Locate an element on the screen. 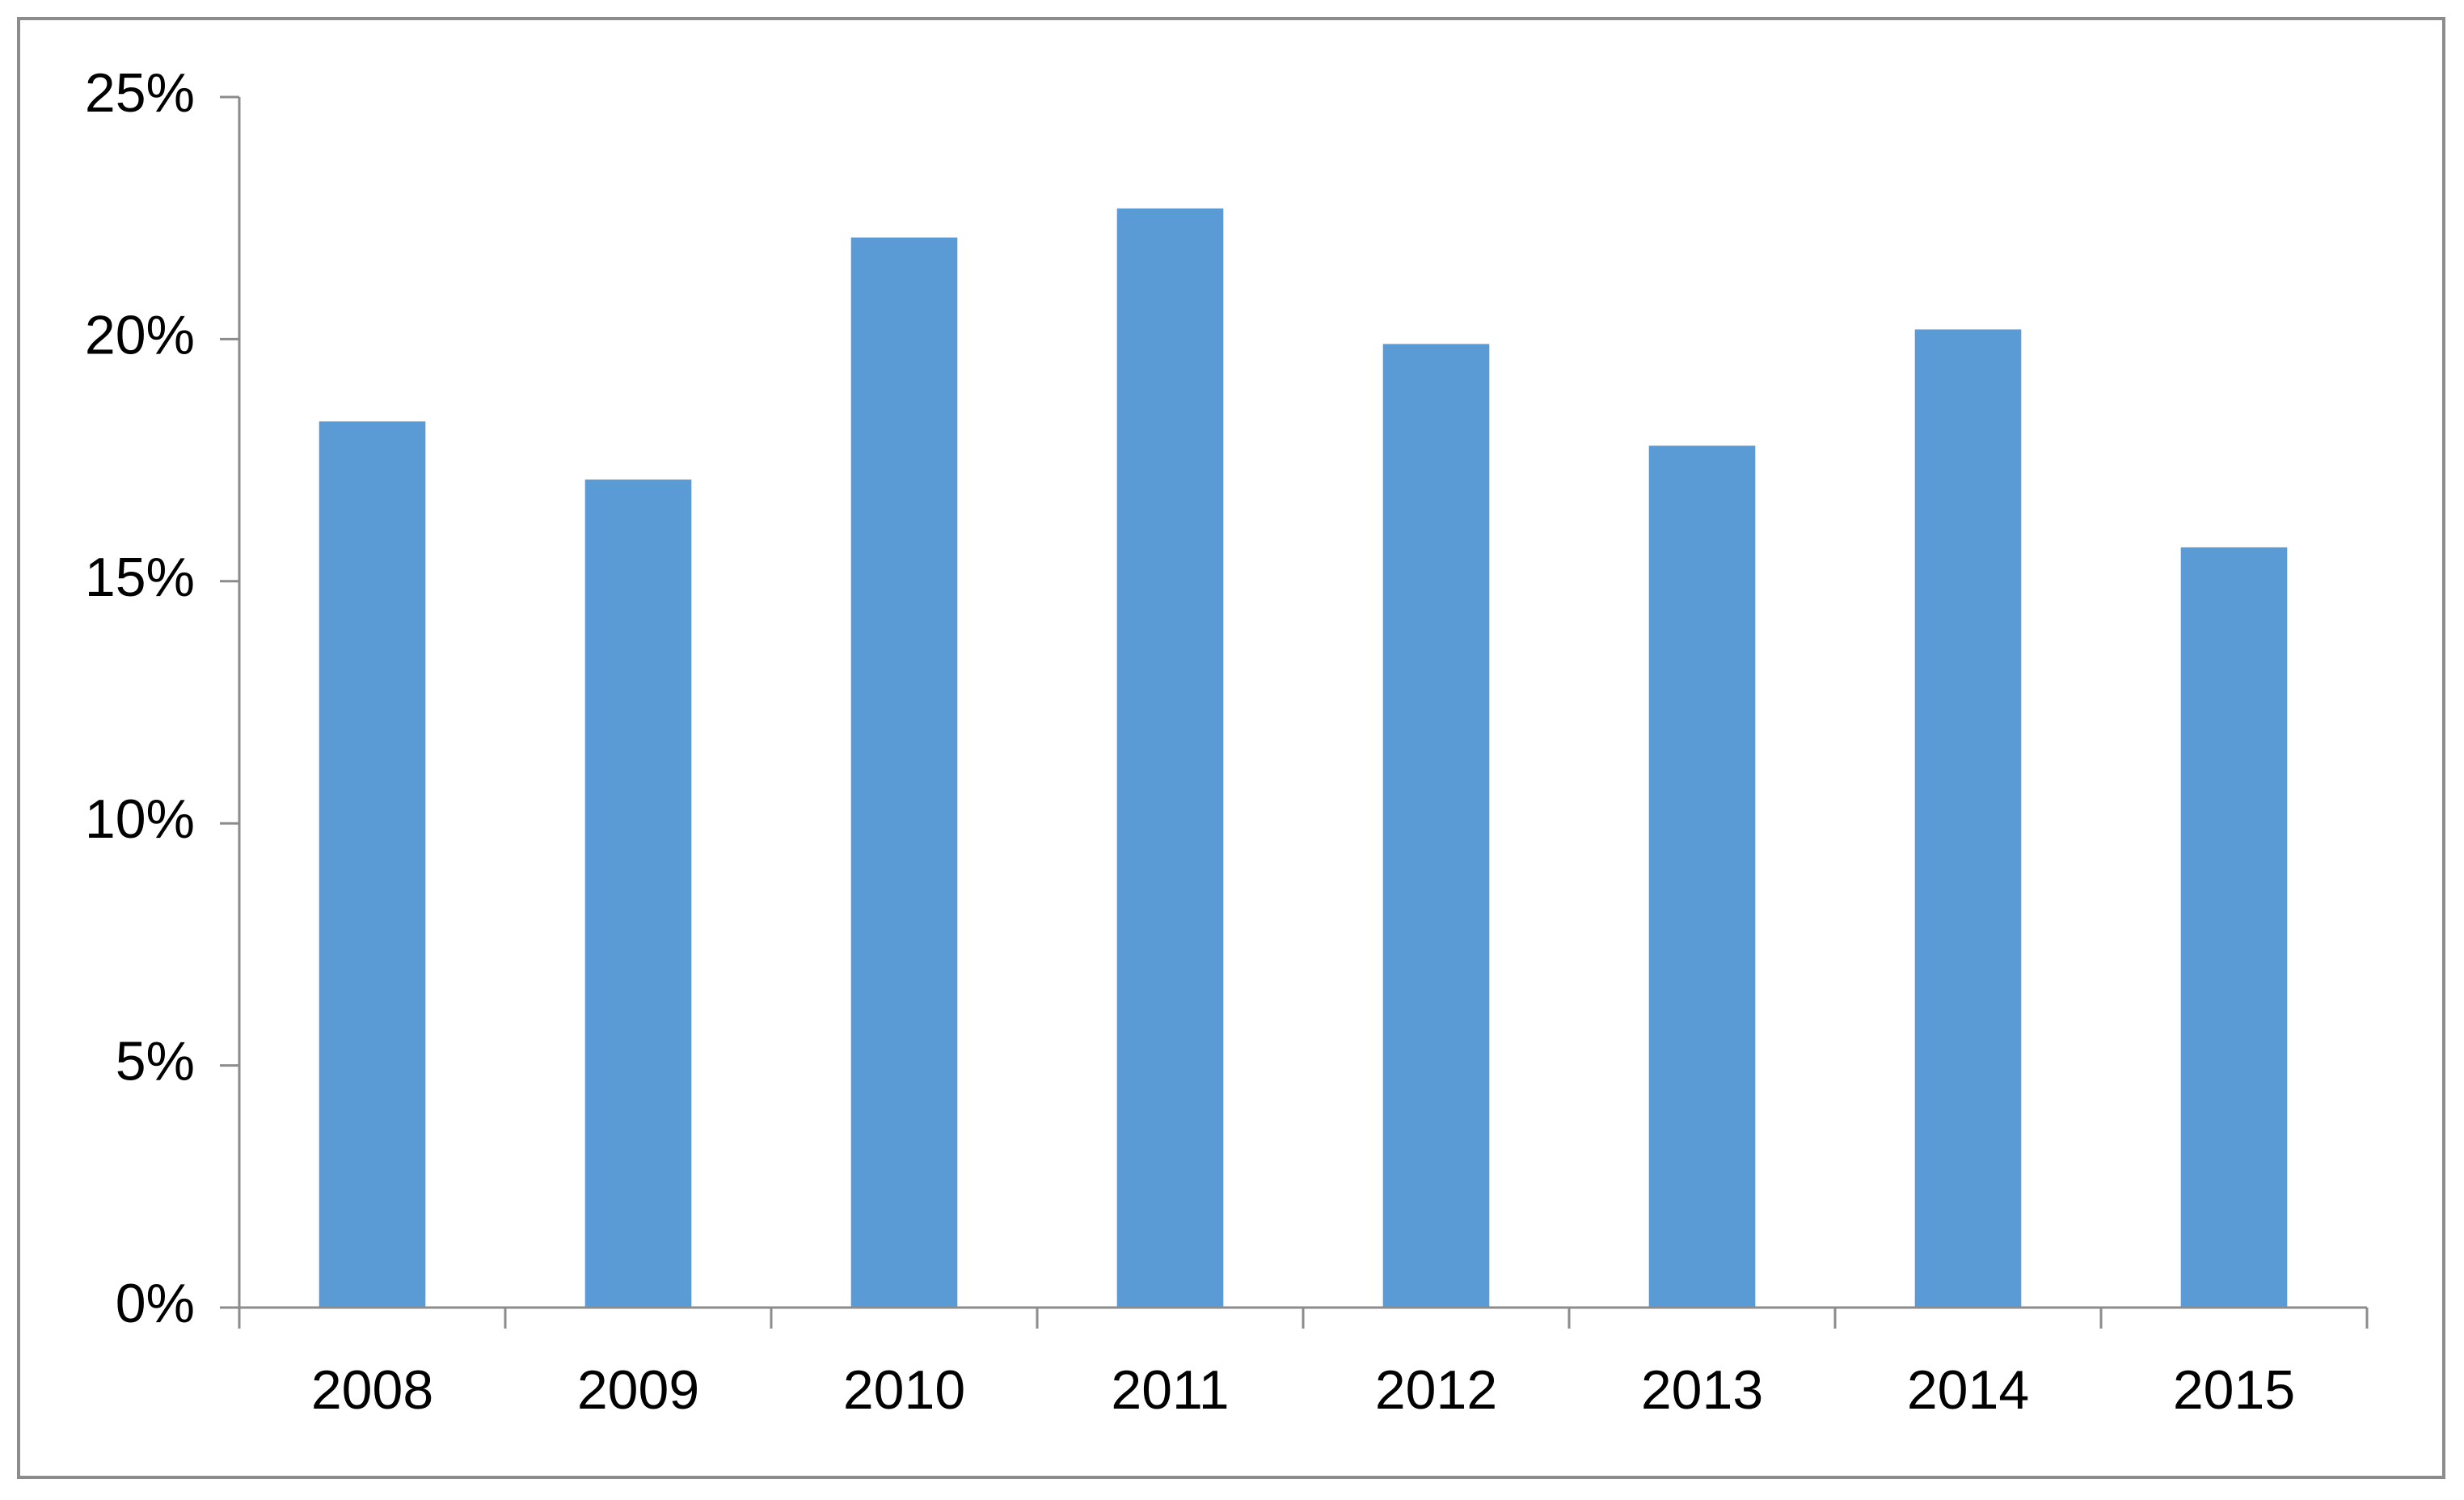 This screenshot has width=2464, height=1500. x-tick-label: 2011 is located at coordinates (1170, 1390).